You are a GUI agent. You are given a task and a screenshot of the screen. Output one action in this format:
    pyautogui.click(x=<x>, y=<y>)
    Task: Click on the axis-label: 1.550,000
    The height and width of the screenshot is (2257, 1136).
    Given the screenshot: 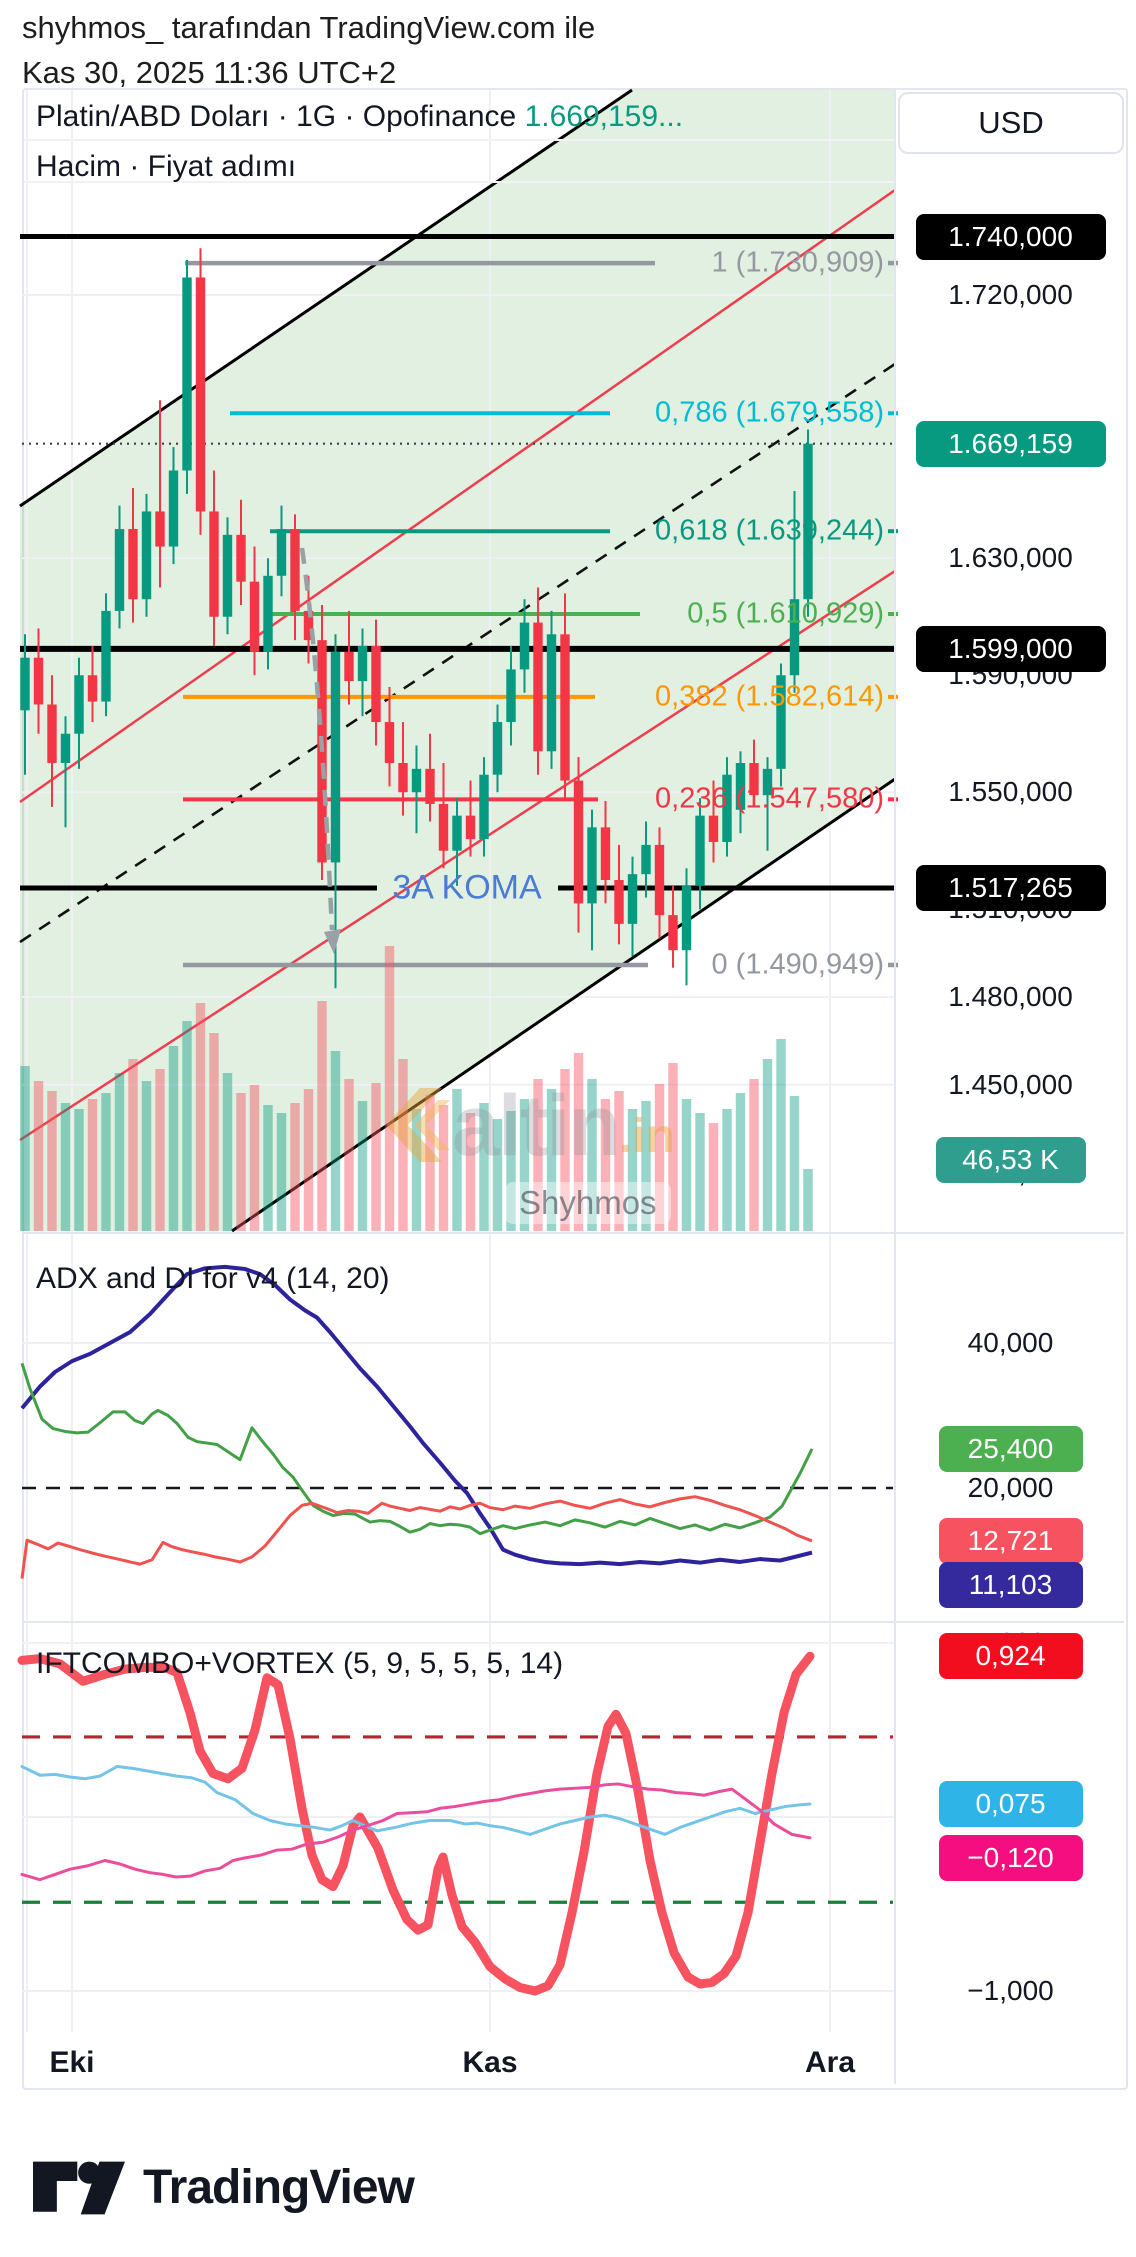 What is the action you would take?
    pyautogui.click(x=1010, y=792)
    